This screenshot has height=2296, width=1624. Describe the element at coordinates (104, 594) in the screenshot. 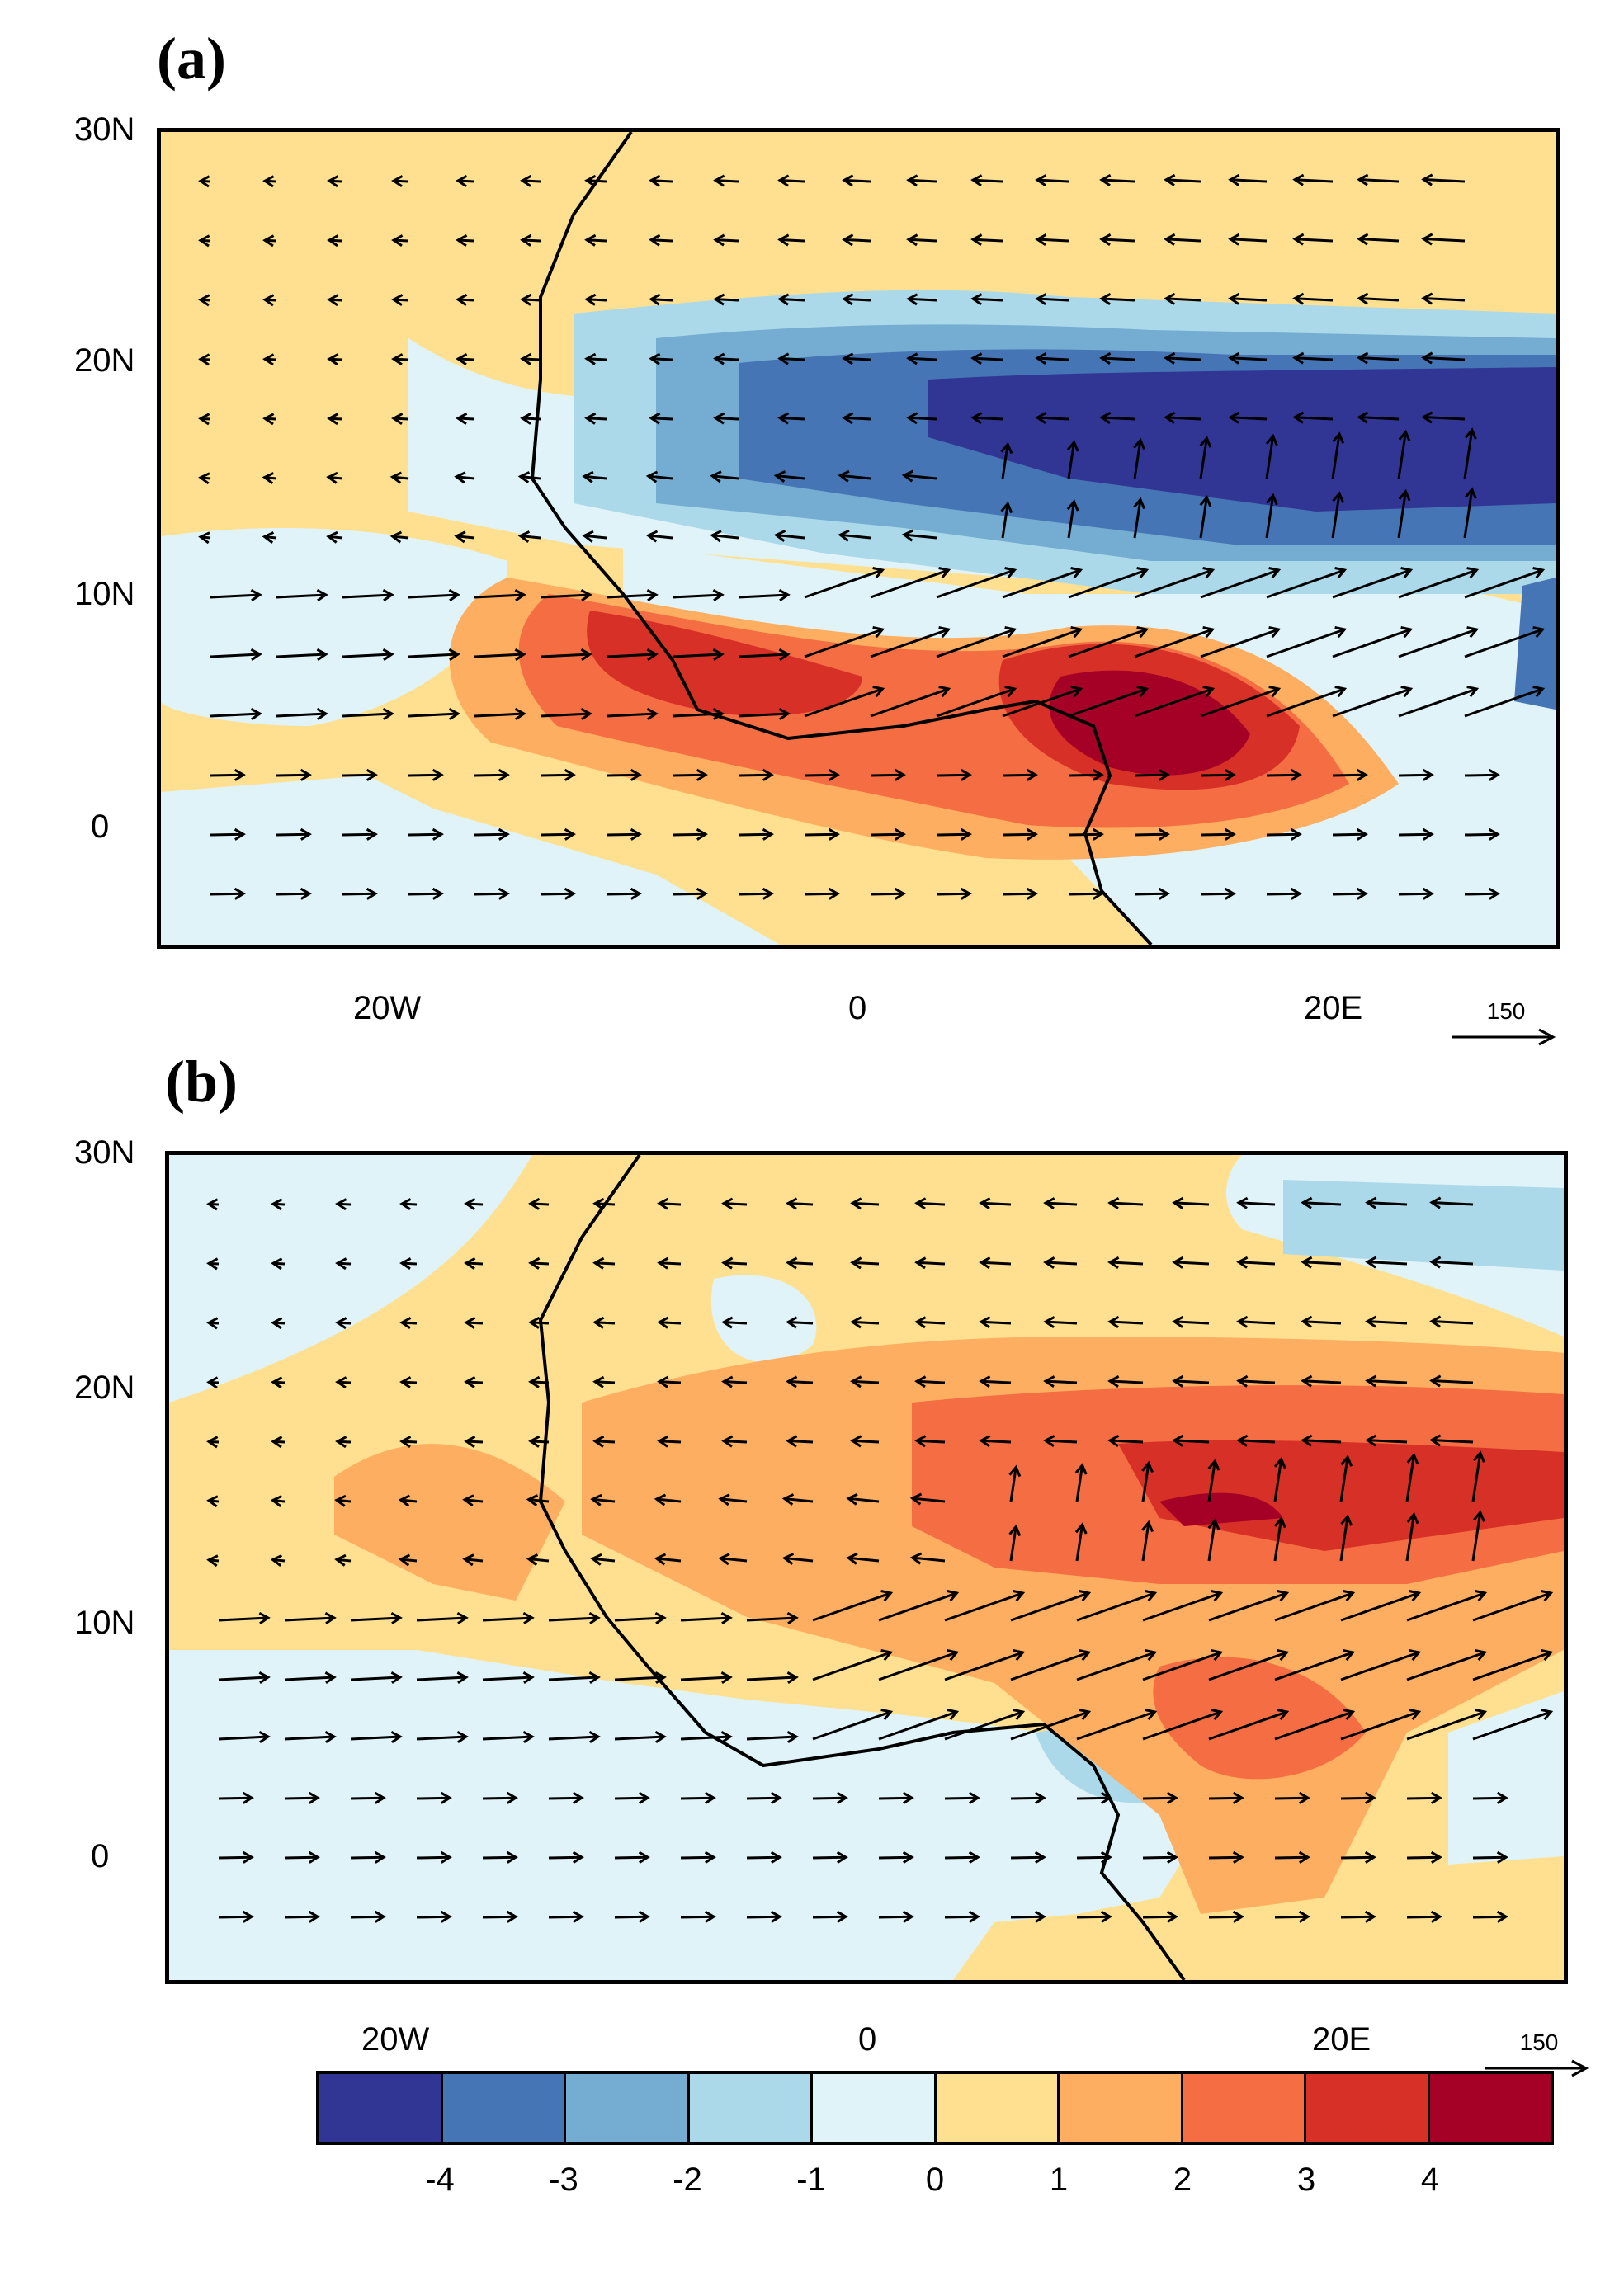

I see `panel-a-ytick-10n: 10N` at that location.